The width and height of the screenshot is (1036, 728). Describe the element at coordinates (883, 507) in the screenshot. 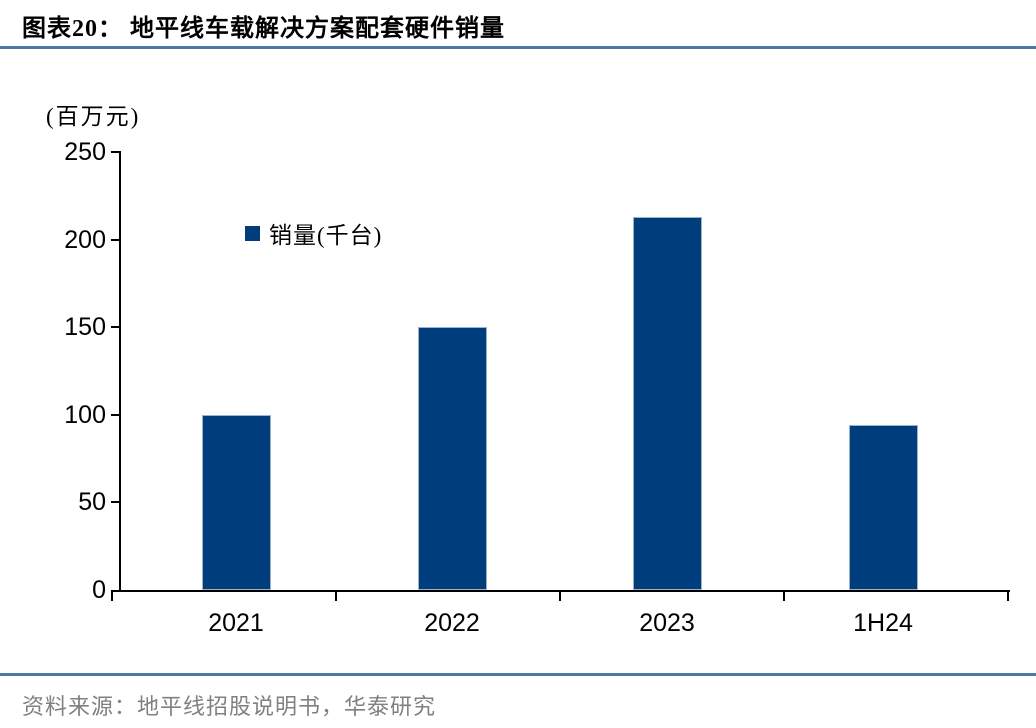

I see `bar-1H24` at that location.